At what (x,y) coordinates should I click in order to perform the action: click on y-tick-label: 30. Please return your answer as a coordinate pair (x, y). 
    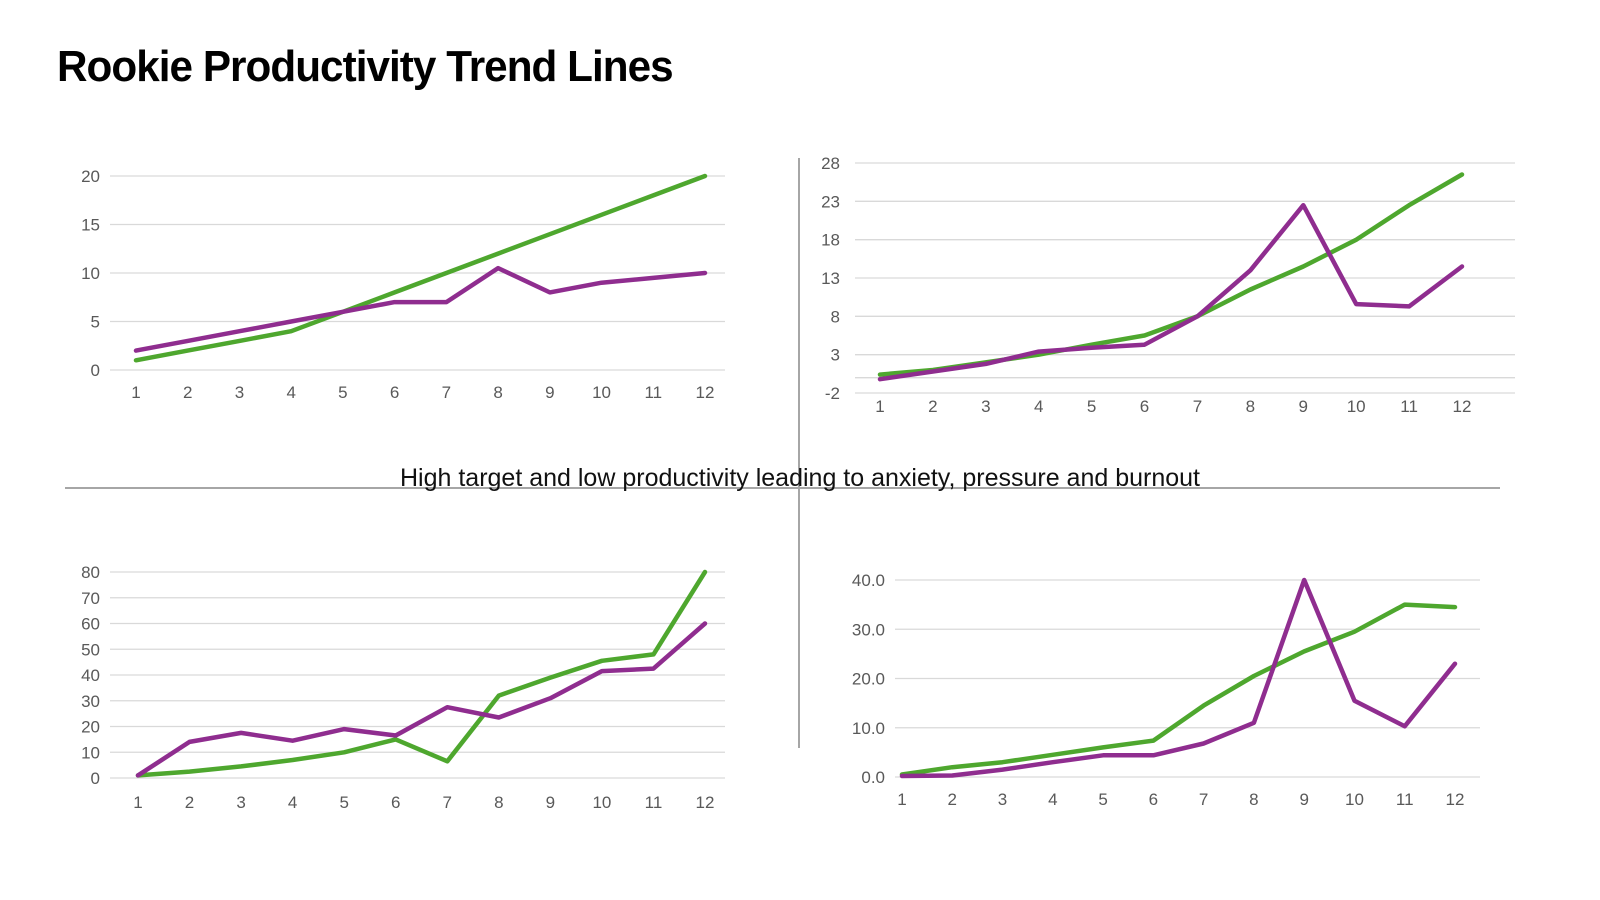
    Looking at the image, I should click on (90, 701).